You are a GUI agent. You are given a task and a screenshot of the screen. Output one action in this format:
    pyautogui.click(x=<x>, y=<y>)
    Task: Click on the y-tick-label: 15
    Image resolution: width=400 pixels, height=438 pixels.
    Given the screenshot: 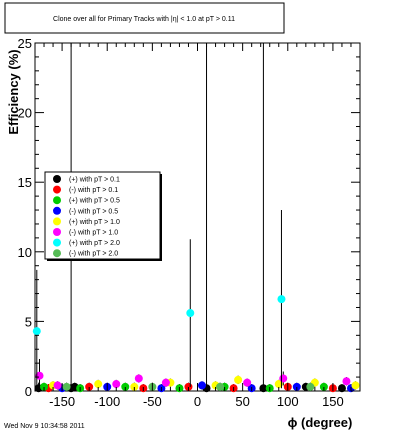 What is the action you would take?
    pyautogui.click(x=25, y=182)
    